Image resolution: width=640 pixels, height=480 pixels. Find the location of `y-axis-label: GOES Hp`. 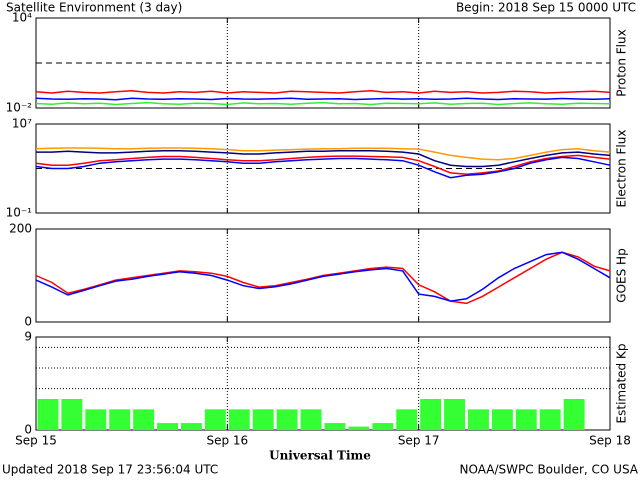

y-axis-label: GOES Hp is located at coordinates (622, 275).